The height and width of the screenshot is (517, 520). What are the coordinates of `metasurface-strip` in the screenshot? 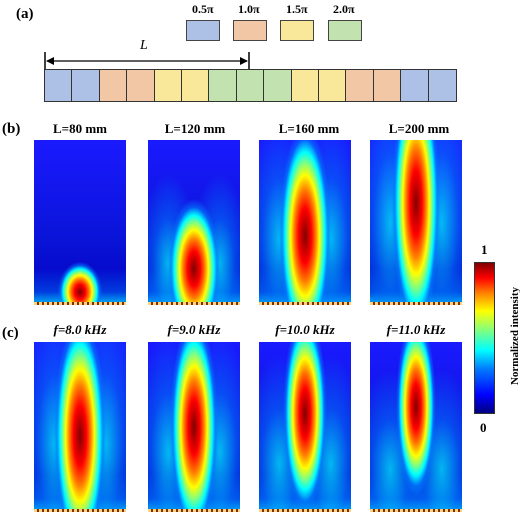 It's located at (250, 85).